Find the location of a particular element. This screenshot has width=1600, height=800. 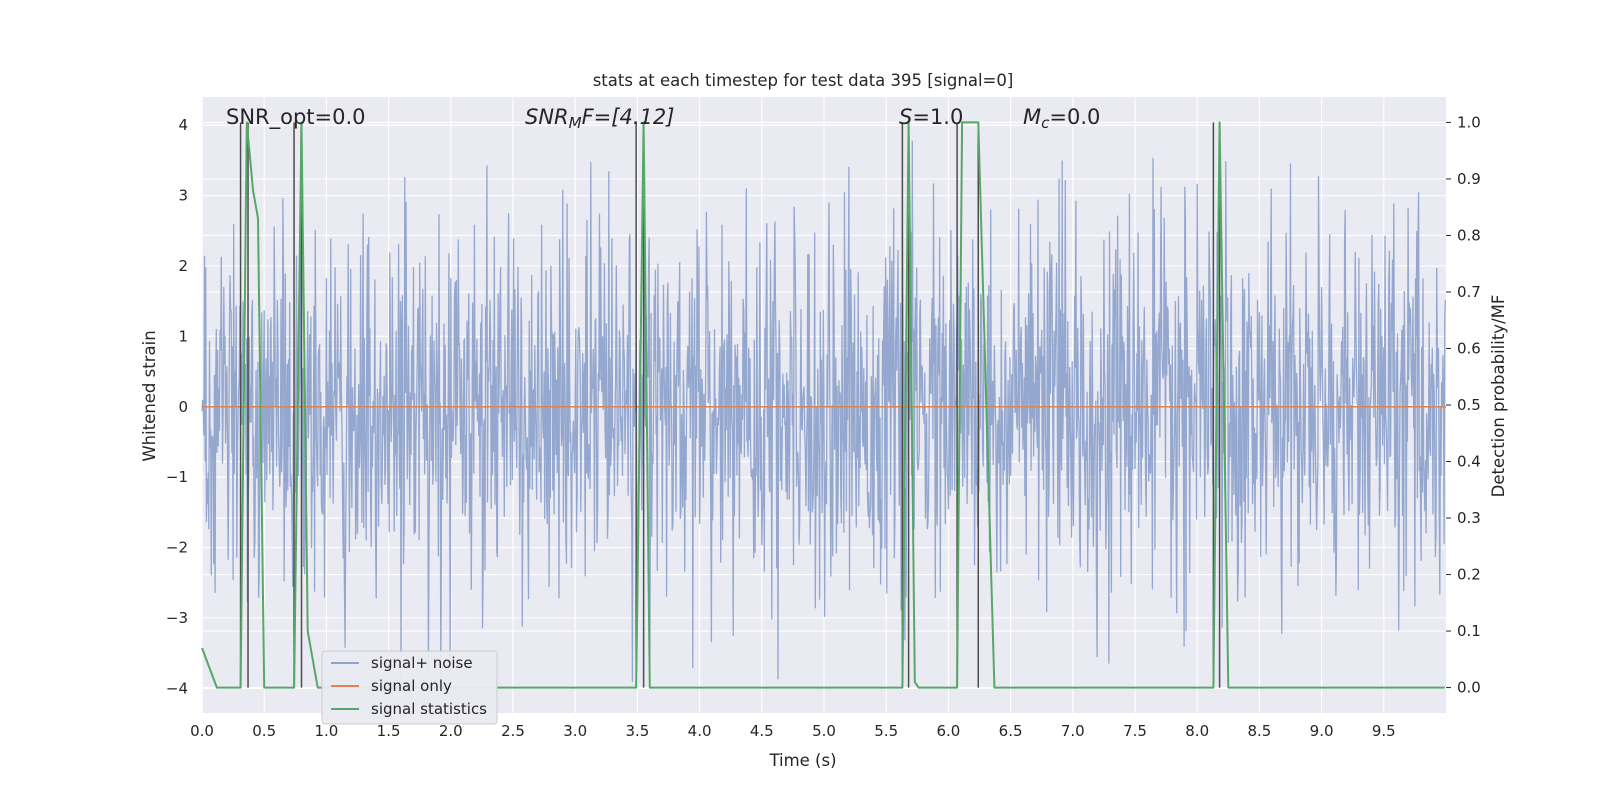

x-tick-label-15: 7.5 is located at coordinates (1135, 731).